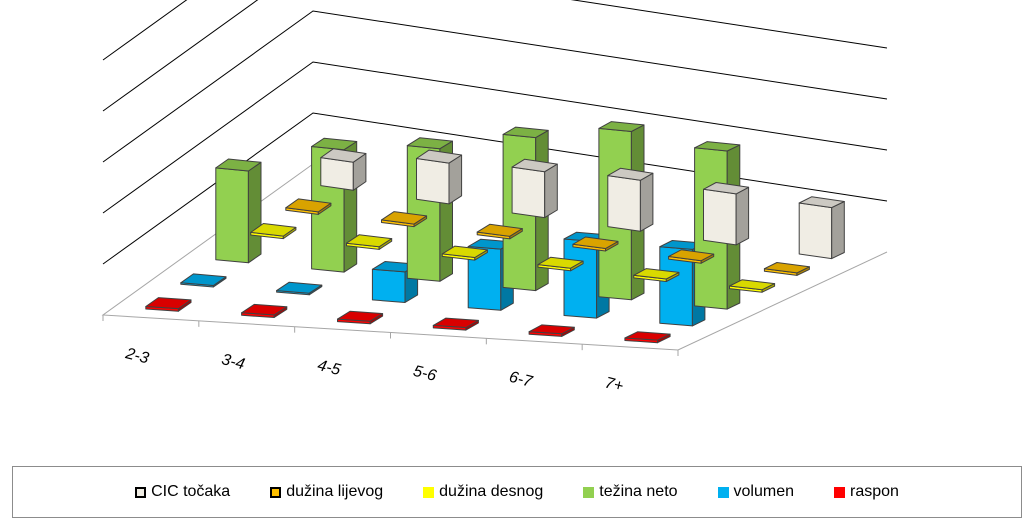 The height and width of the screenshot is (524, 1033). Describe the element at coordinates (335, 491) in the screenshot. I see `legend-label: dužina lijevog` at that location.